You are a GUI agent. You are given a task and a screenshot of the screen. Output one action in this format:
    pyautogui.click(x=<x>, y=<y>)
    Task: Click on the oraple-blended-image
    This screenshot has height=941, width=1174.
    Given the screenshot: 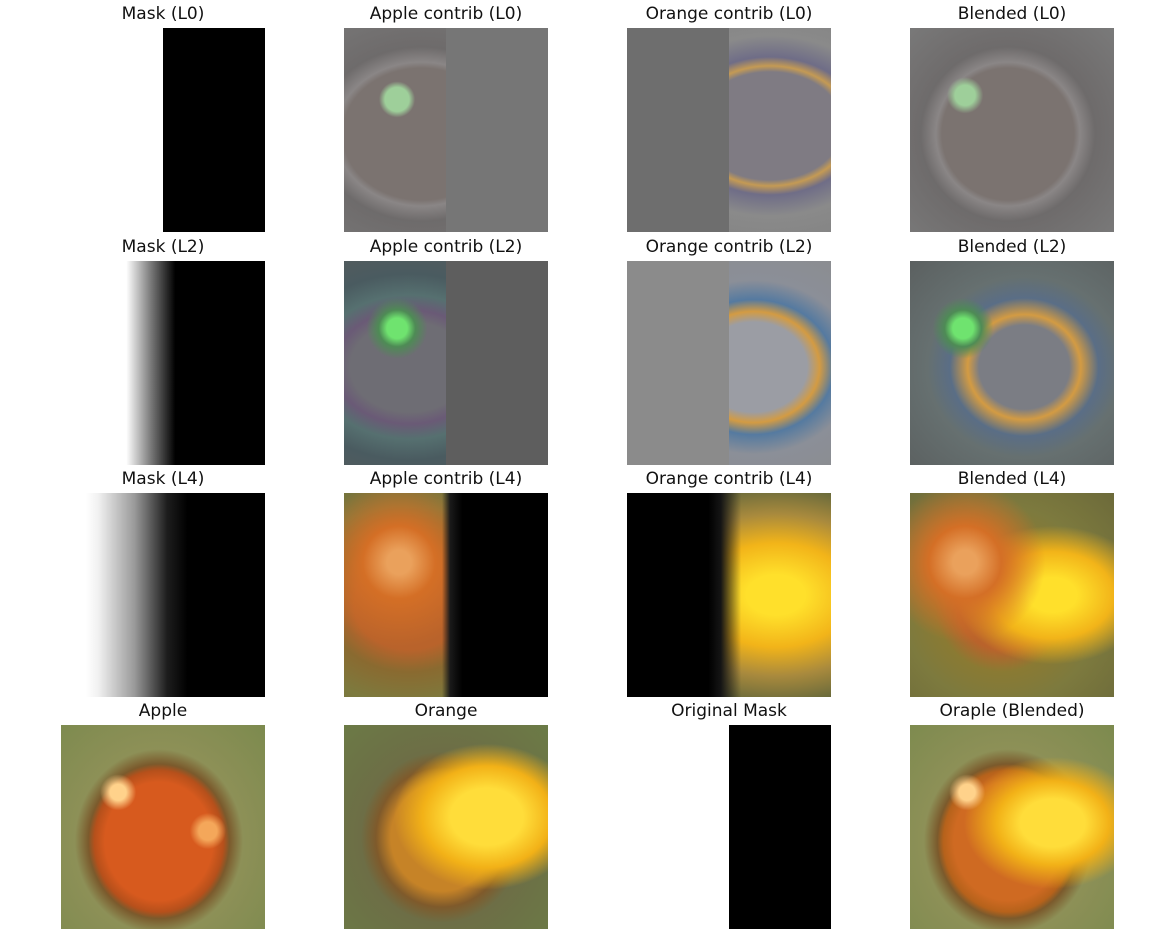 What is the action you would take?
    pyautogui.click(x=1012, y=827)
    